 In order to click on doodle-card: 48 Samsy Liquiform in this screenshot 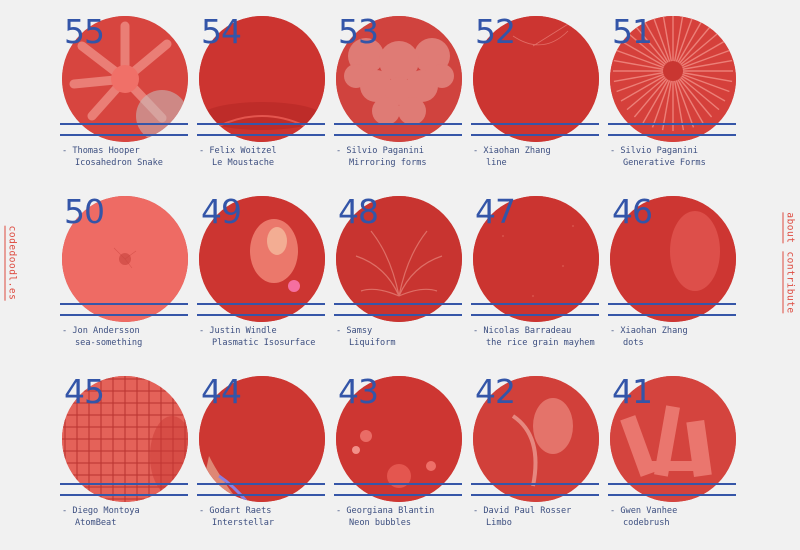, I will do `click(400, 280)`.